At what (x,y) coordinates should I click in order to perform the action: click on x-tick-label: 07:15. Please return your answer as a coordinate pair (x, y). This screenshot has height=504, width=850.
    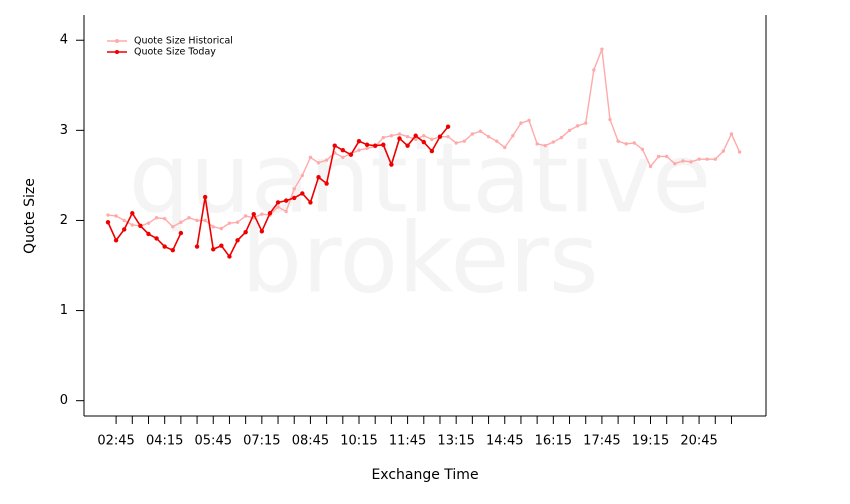
    Looking at the image, I should click on (261, 441).